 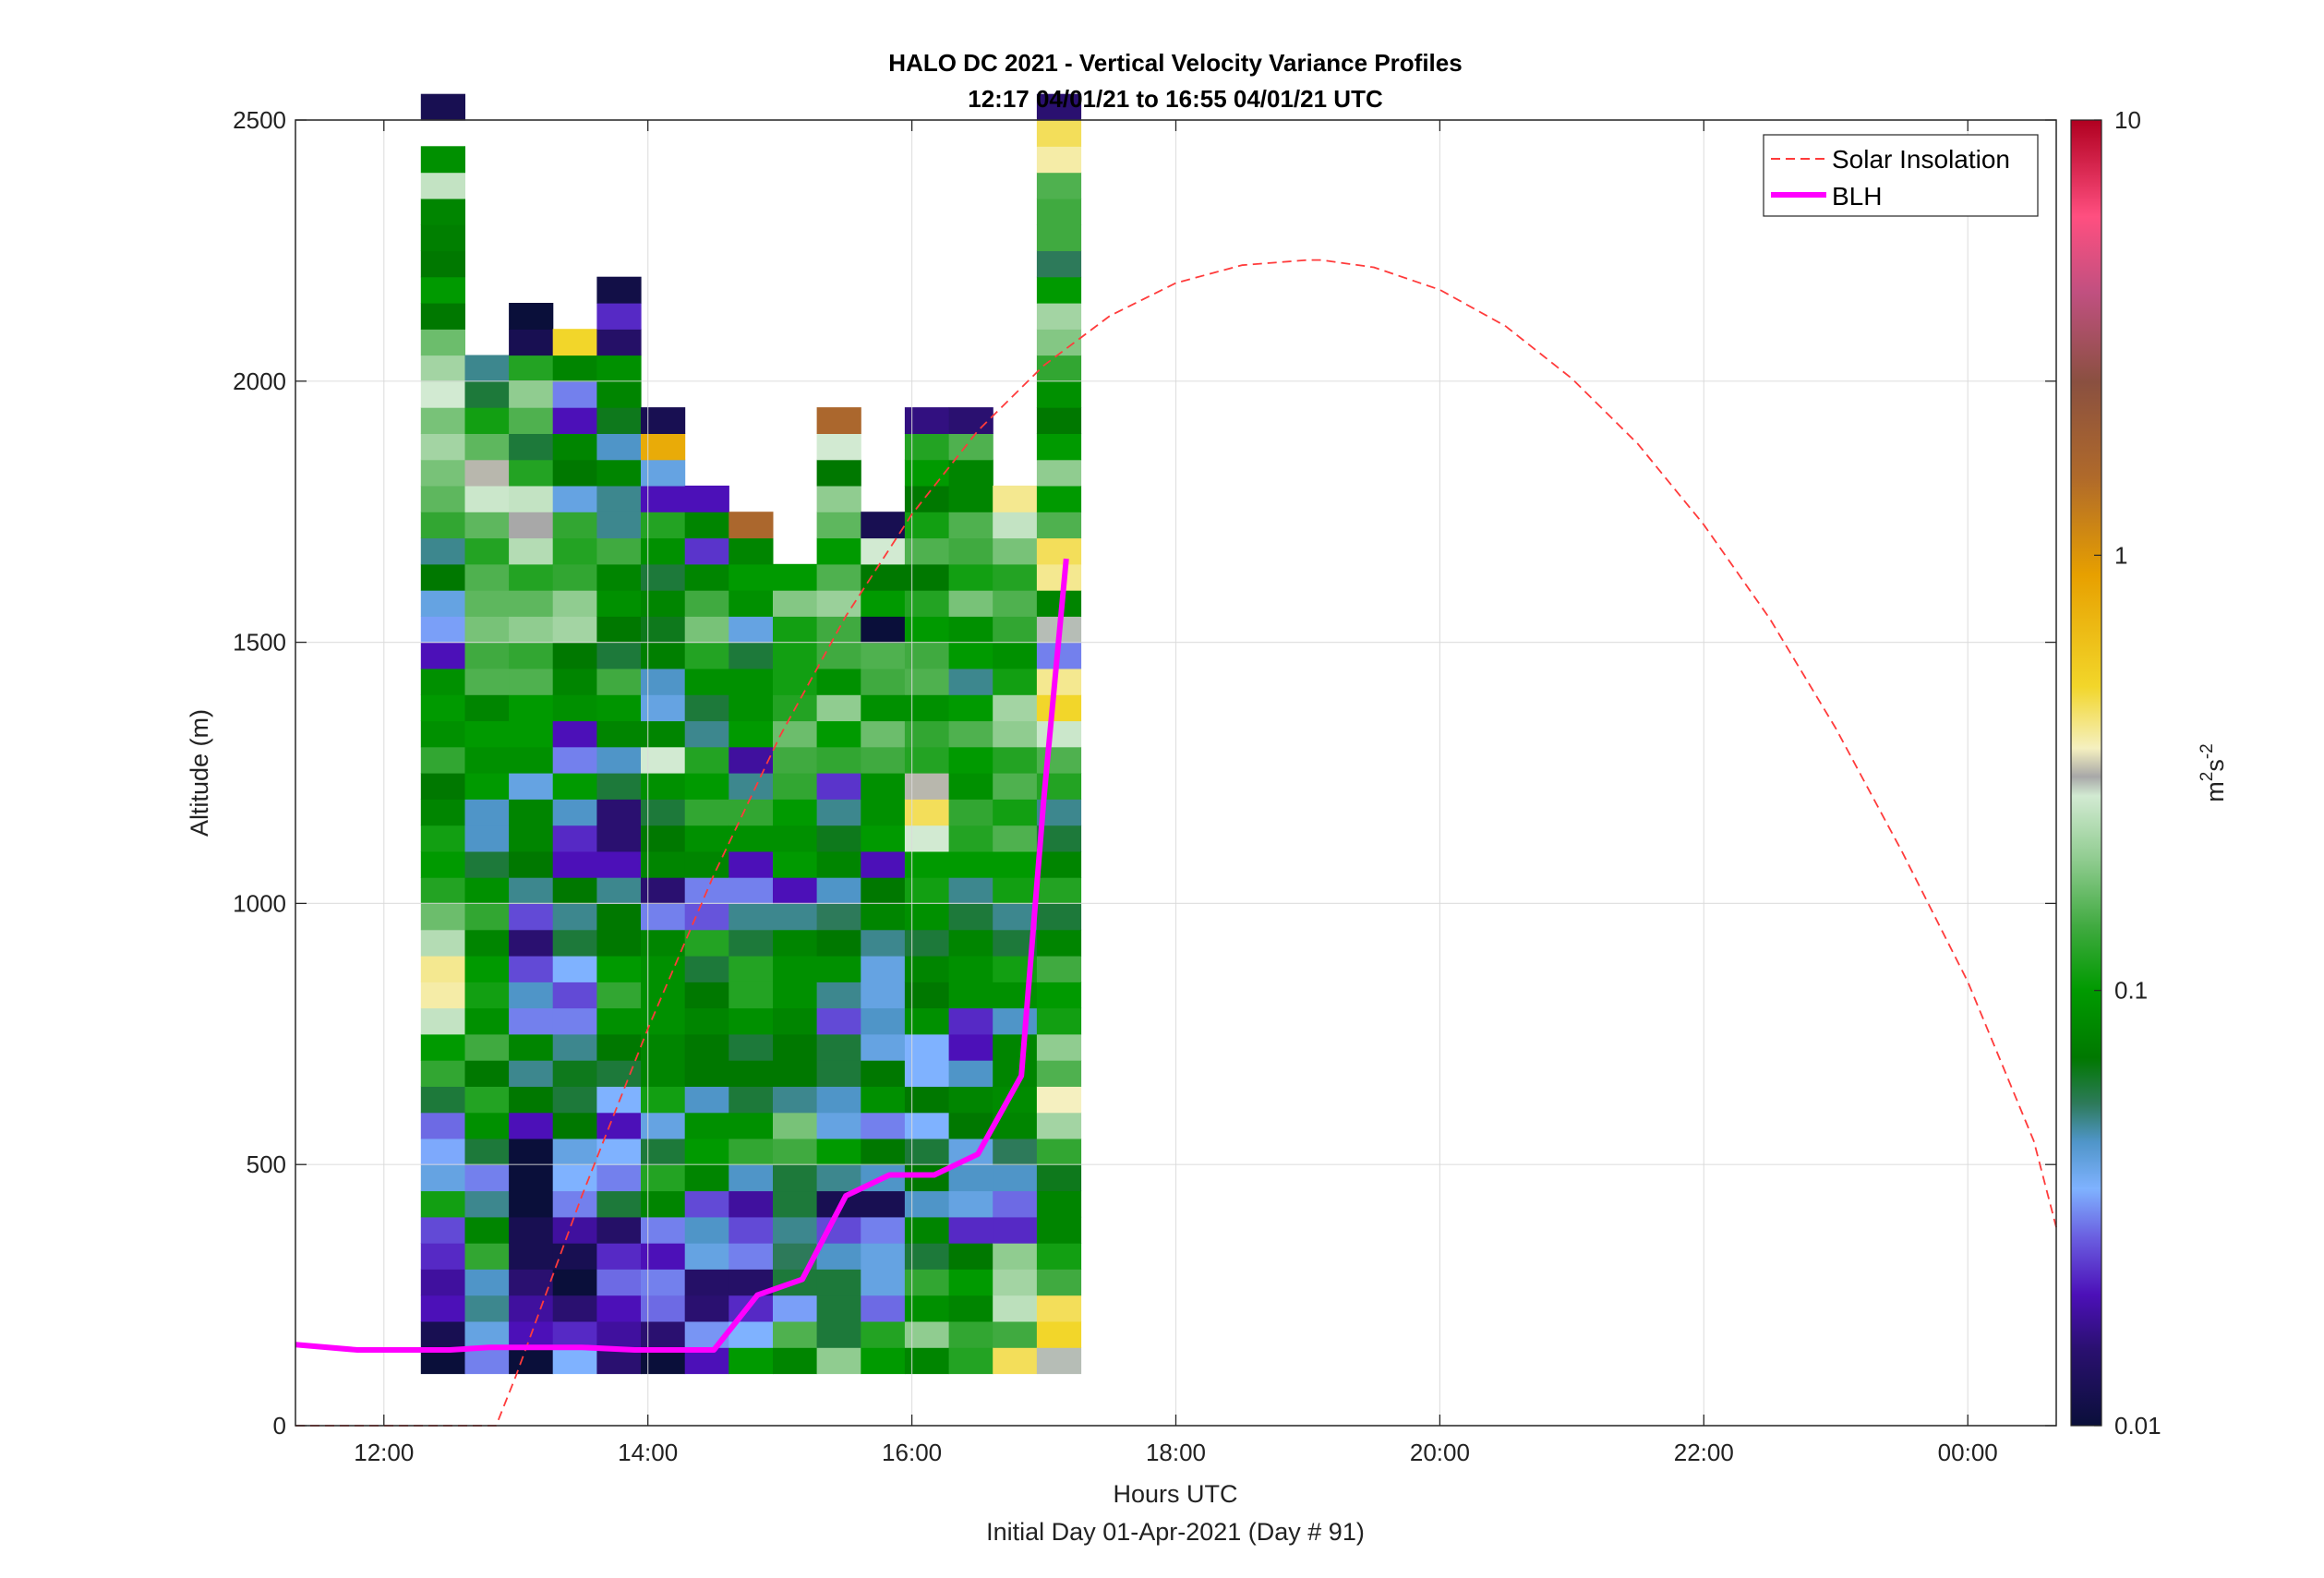 What do you see at coordinates (2213, 772) in the screenshot?
I see `colorbar-label: m2s-2` at bounding box center [2213, 772].